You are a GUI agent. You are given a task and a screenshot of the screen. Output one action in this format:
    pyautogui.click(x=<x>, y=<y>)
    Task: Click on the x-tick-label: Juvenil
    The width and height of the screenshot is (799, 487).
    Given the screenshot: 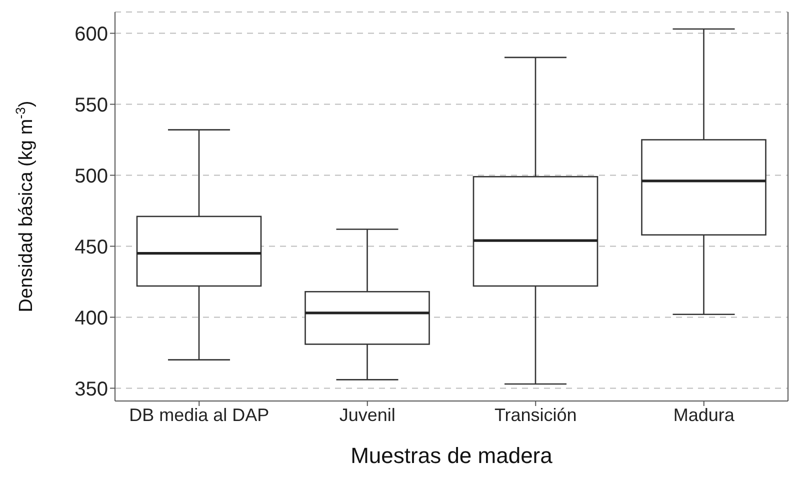 What is the action you would take?
    pyautogui.click(x=367, y=414)
    